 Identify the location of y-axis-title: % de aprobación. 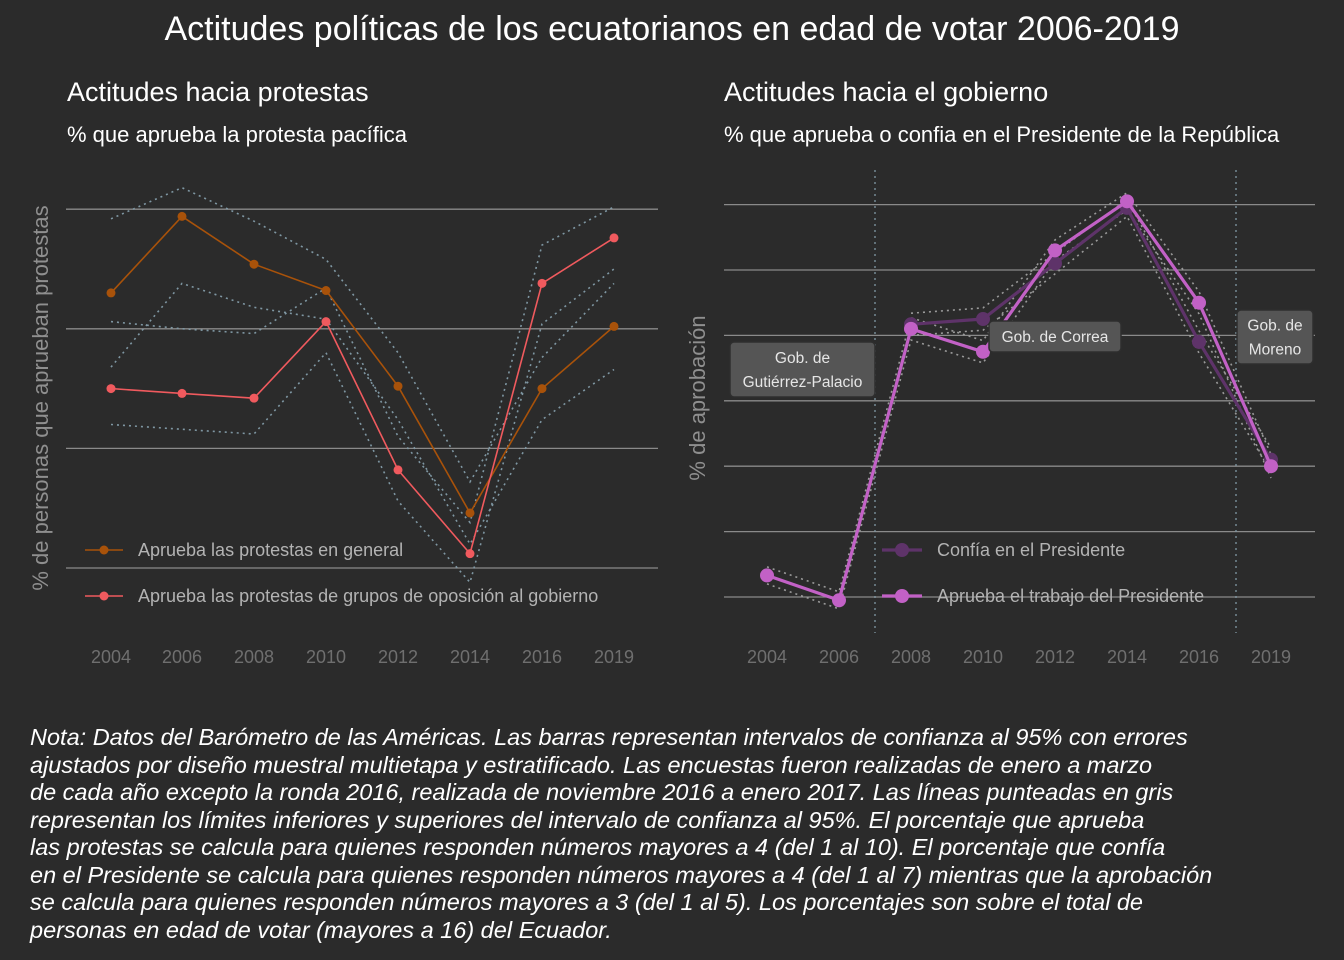
(697, 397).